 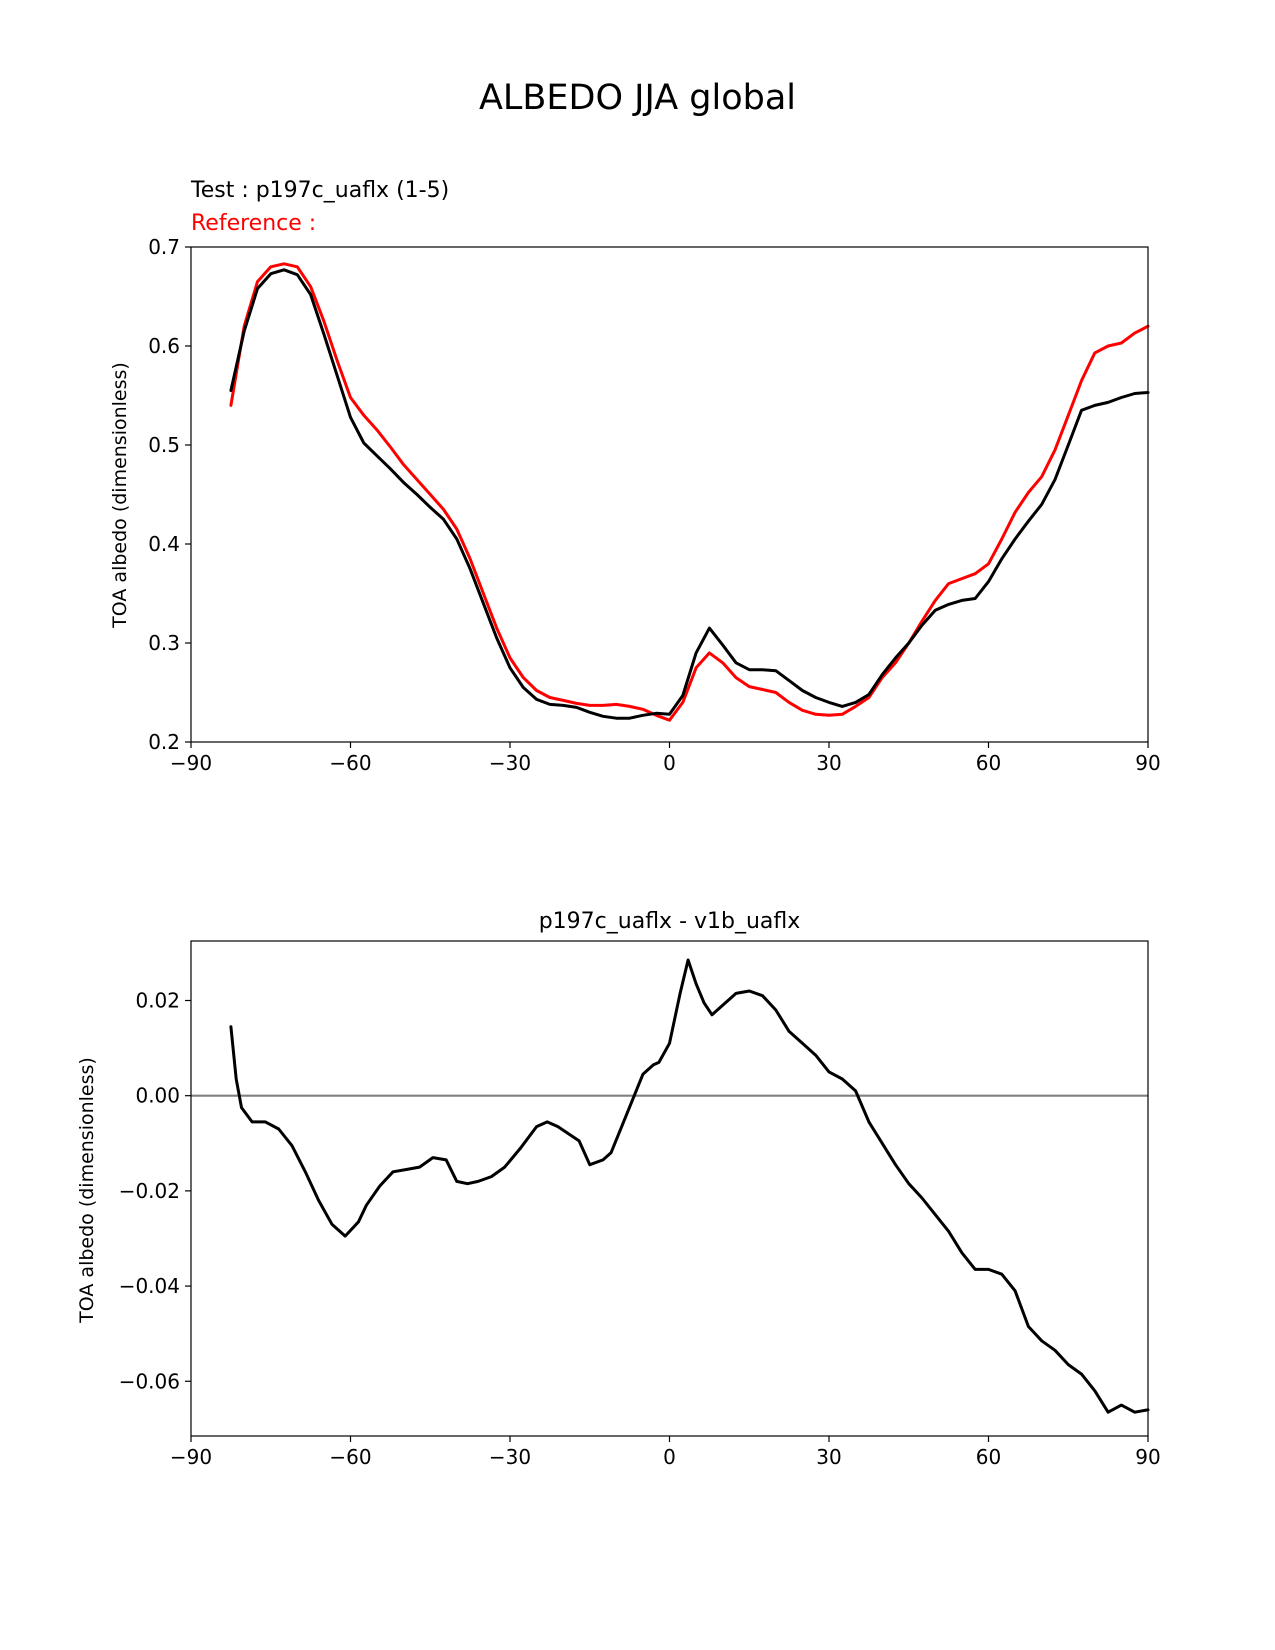 What do you see at coordinates (164, 544) in the screenshot?
I see `top-y-tick-label: 0.4` at bounding box center [164, 544].